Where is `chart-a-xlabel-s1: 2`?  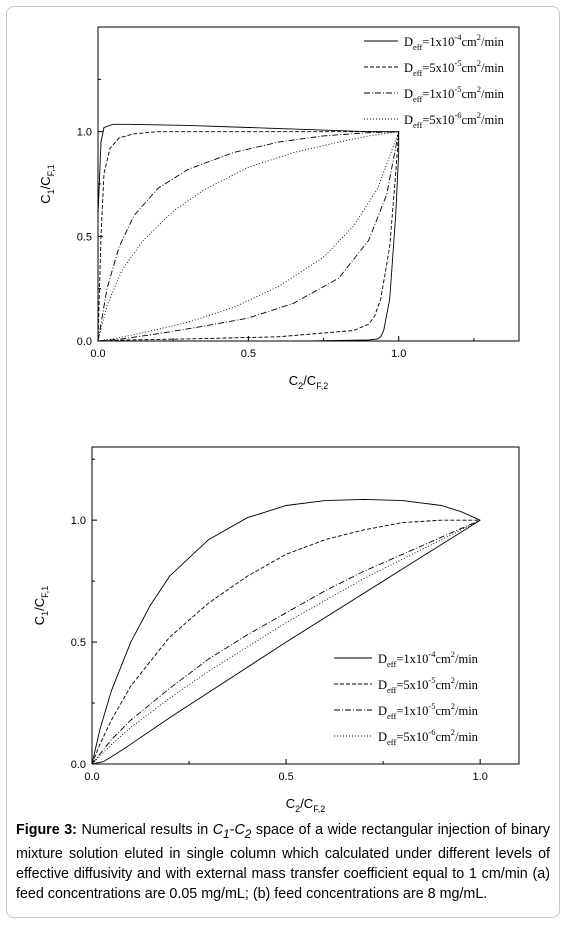
chart-a-xlabel-s1: 2 is located at coordinates (300, 386).